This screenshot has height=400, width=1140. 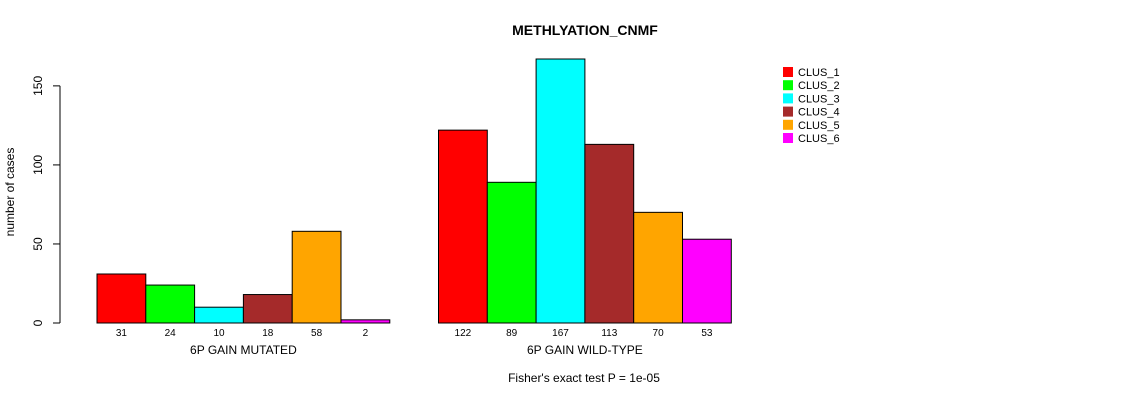 I want to click on chart-title: METHLYATION_CNMF, so click(x=585, y=30).